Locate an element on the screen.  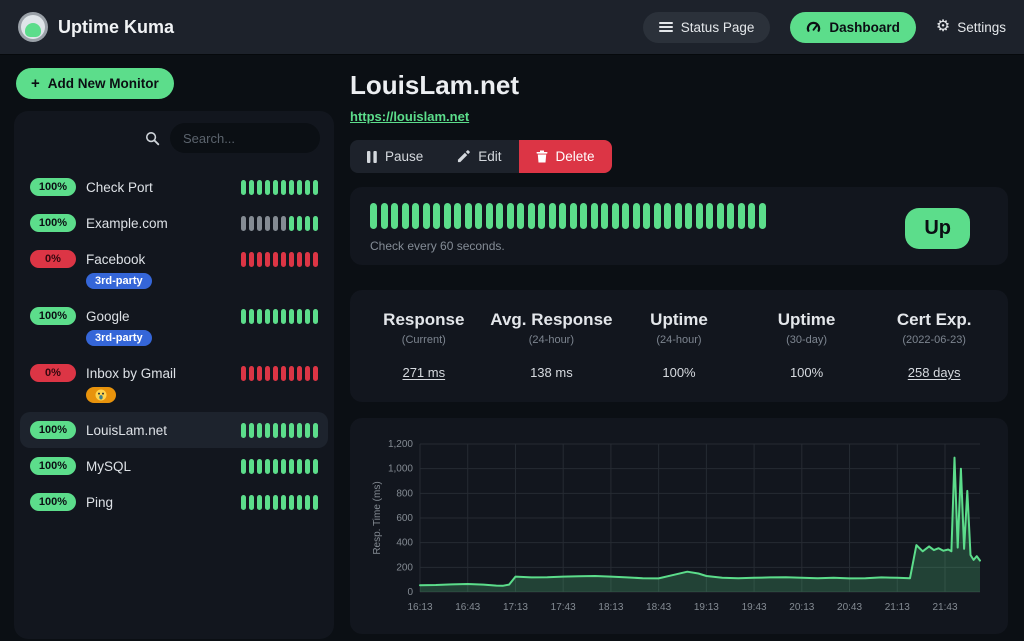
monitor-item-louislam-net: 100% LouisLam.net is located at coordinates (174, 430).